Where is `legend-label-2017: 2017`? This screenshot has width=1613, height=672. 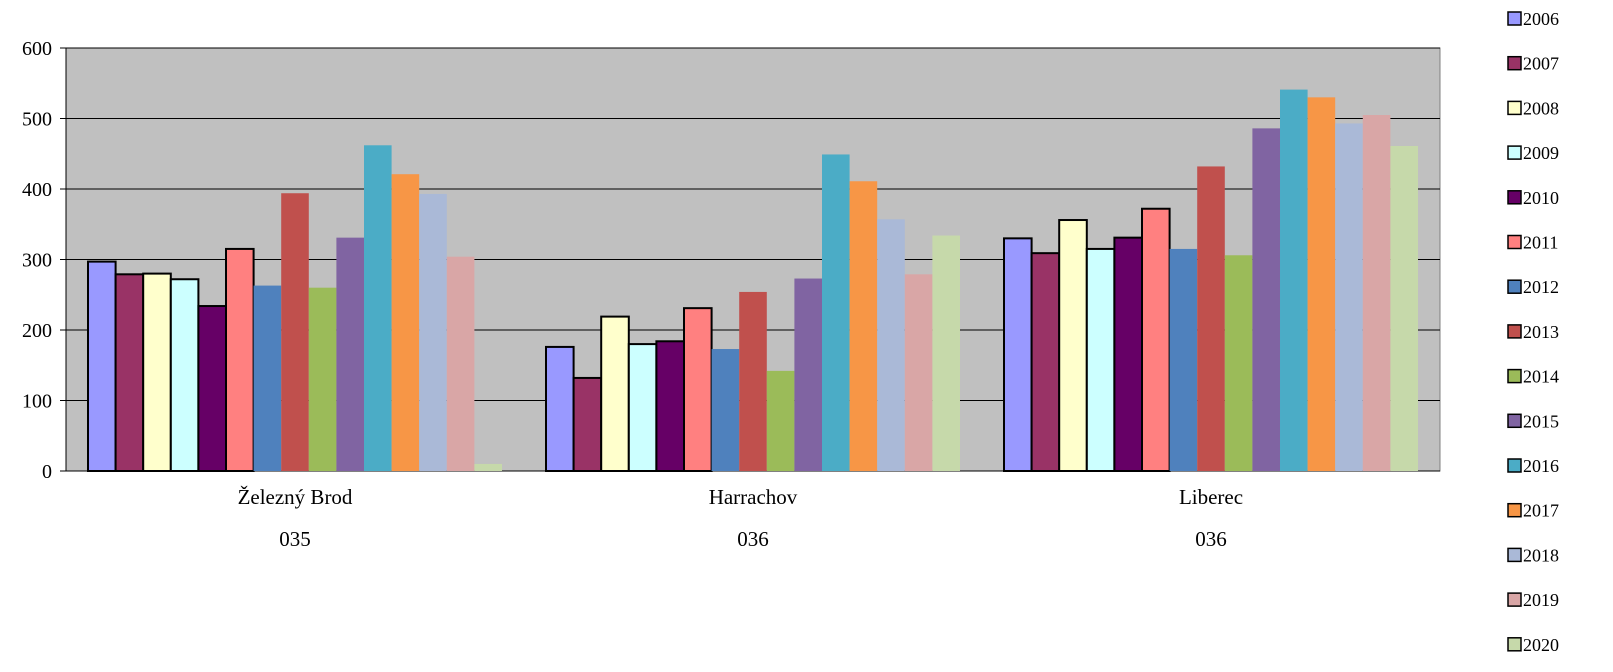
legend-label-2017: 2017 is located at coordinates (1541, 511).